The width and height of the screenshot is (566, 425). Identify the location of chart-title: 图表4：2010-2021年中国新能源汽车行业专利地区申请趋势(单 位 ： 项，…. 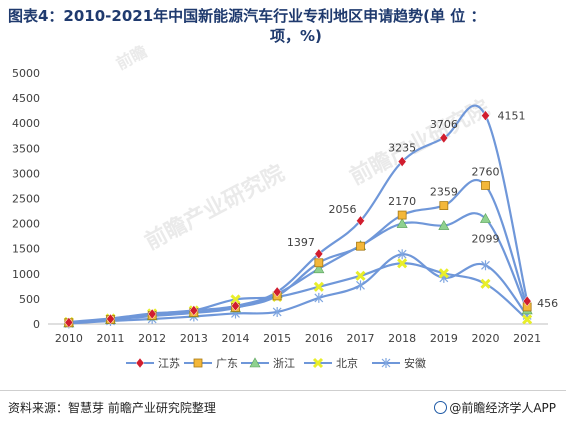
(283, 26).